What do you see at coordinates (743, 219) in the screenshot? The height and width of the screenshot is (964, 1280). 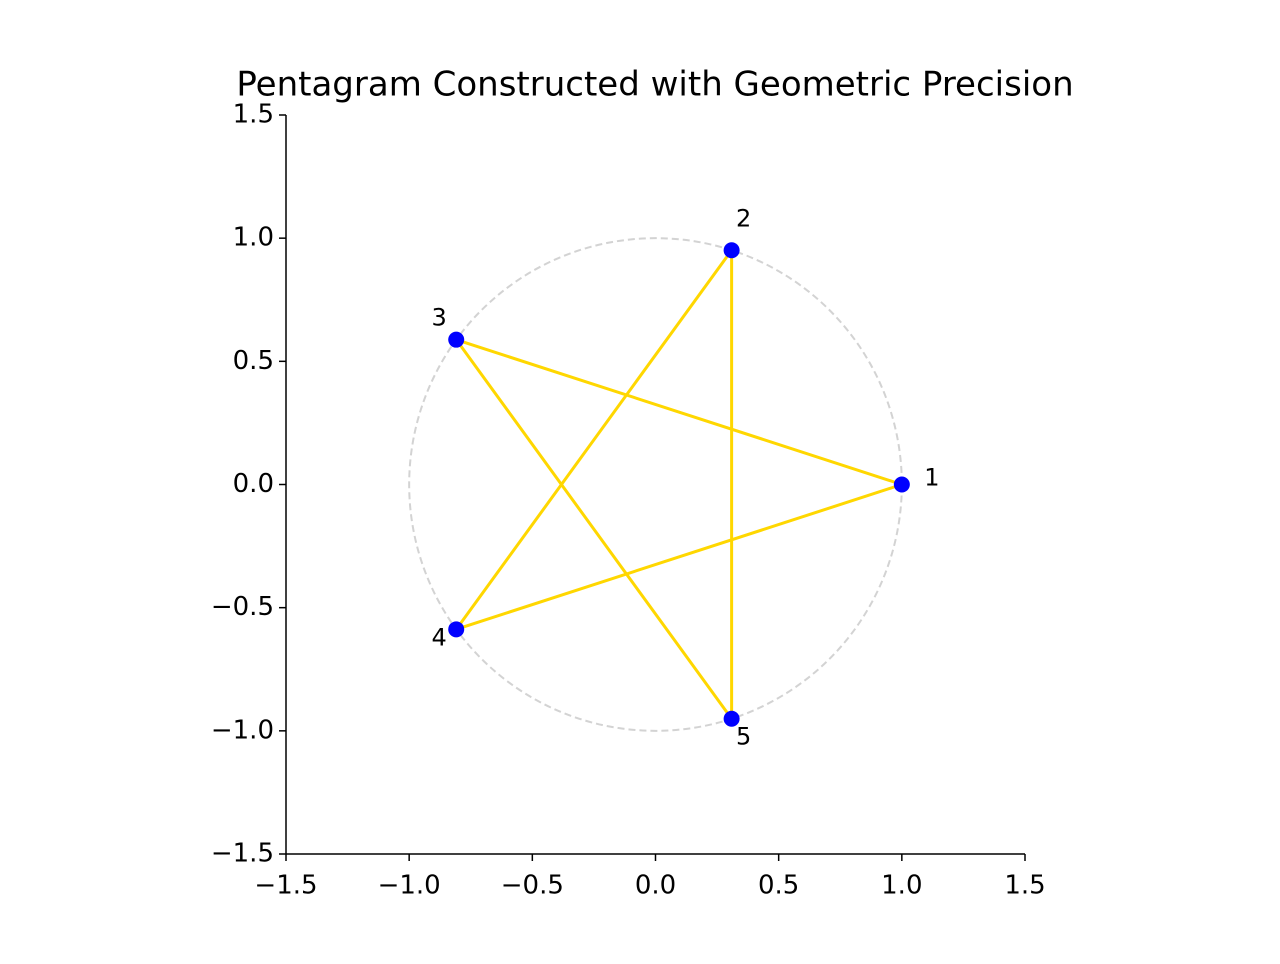 I see `vertex-label: 2` at bounding box center [743, 219].